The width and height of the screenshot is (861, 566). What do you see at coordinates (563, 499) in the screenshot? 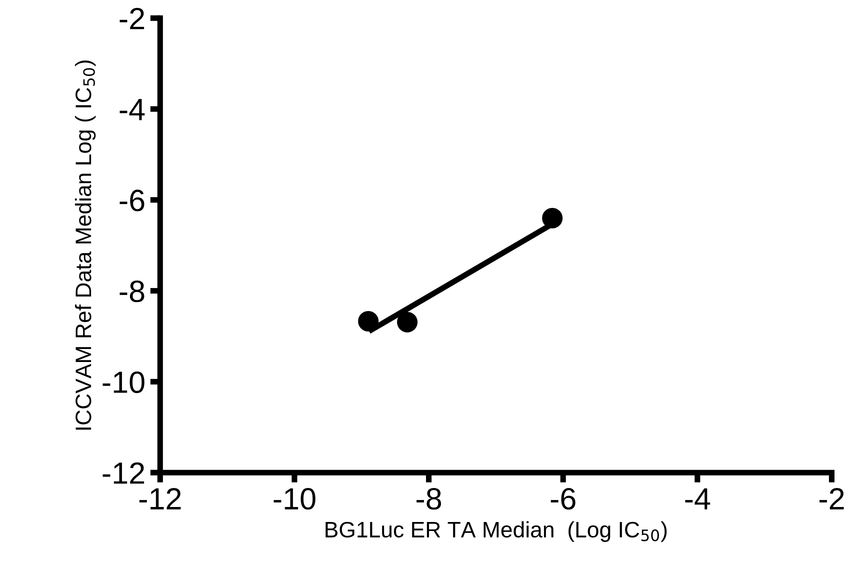
I see `x-tick-label: -6` at bounding box center [563, 499].